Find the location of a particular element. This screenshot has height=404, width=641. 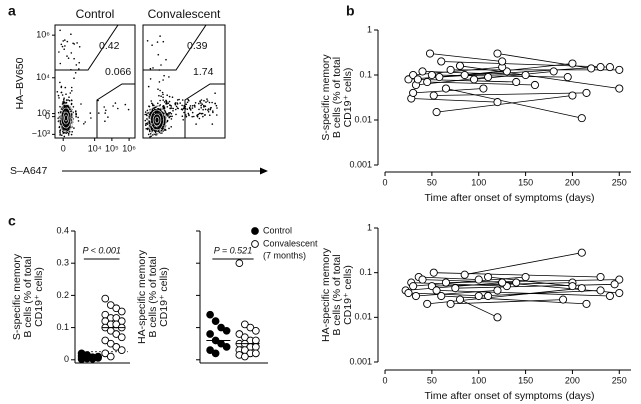

plot-title: Convalescent is located at coordinates (184, 14).